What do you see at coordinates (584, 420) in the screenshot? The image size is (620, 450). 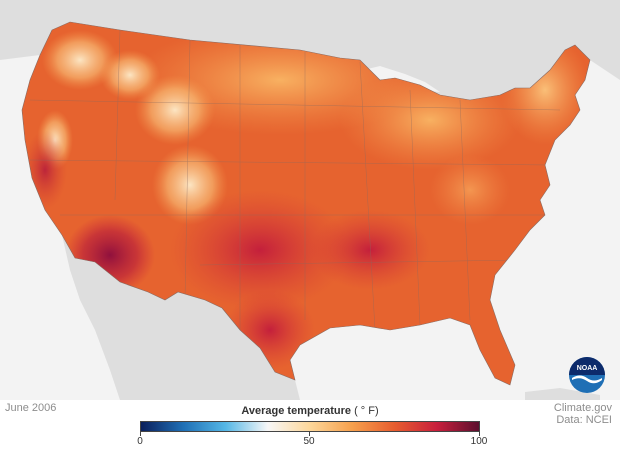 I see `credit-data: Data: NCEI` at bounding box center [584, 420].